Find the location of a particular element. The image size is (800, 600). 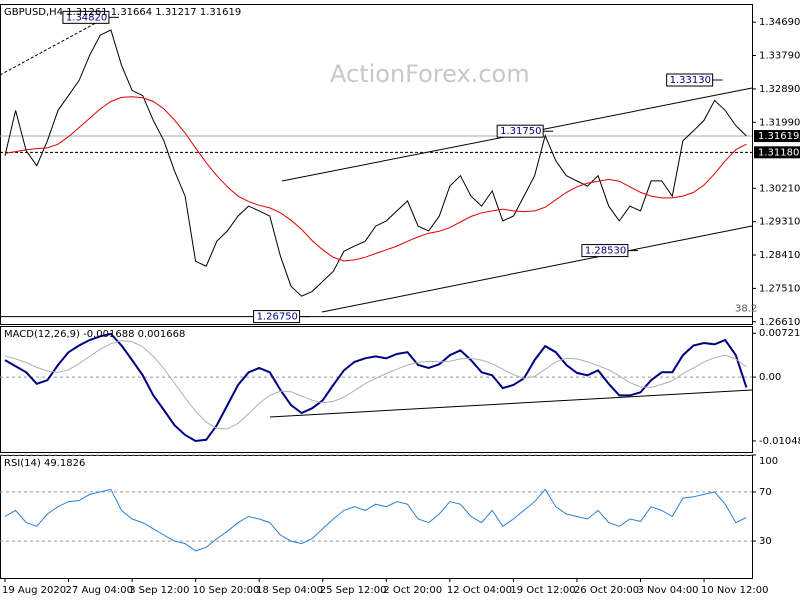

current-price-label: 1.31619 is located at coordinates (778, 136).